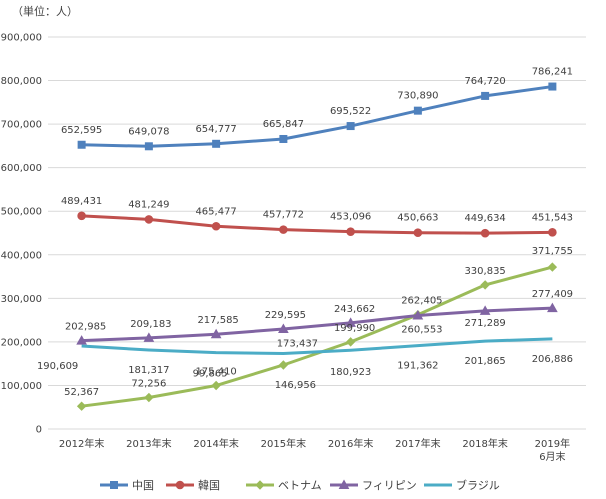  What do you see at coordinates (552, 72) in the screenshot?
I see `data-label: 786,241` at bounding box center [552, 72].